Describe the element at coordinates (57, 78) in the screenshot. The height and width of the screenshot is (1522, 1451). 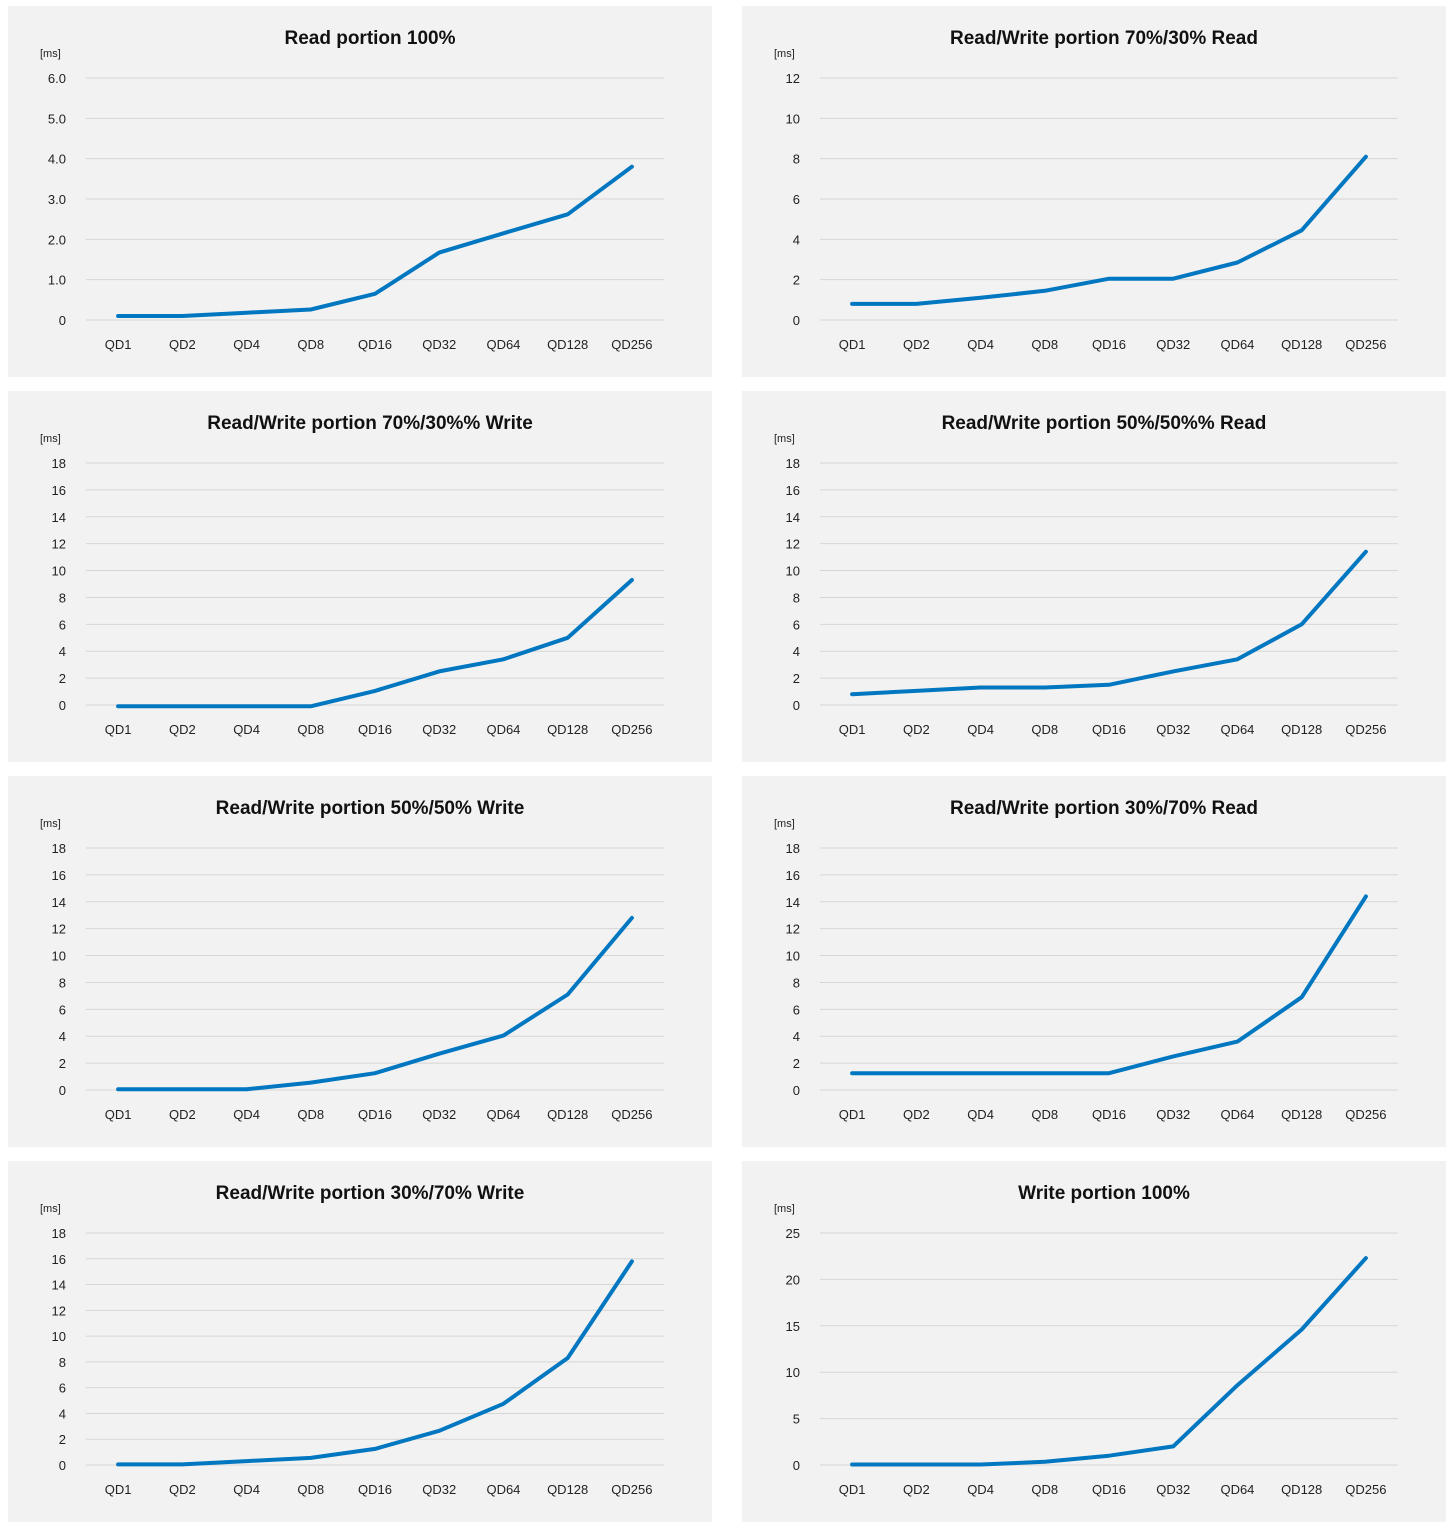
I see `y-tick-label: 6.0` at that location.